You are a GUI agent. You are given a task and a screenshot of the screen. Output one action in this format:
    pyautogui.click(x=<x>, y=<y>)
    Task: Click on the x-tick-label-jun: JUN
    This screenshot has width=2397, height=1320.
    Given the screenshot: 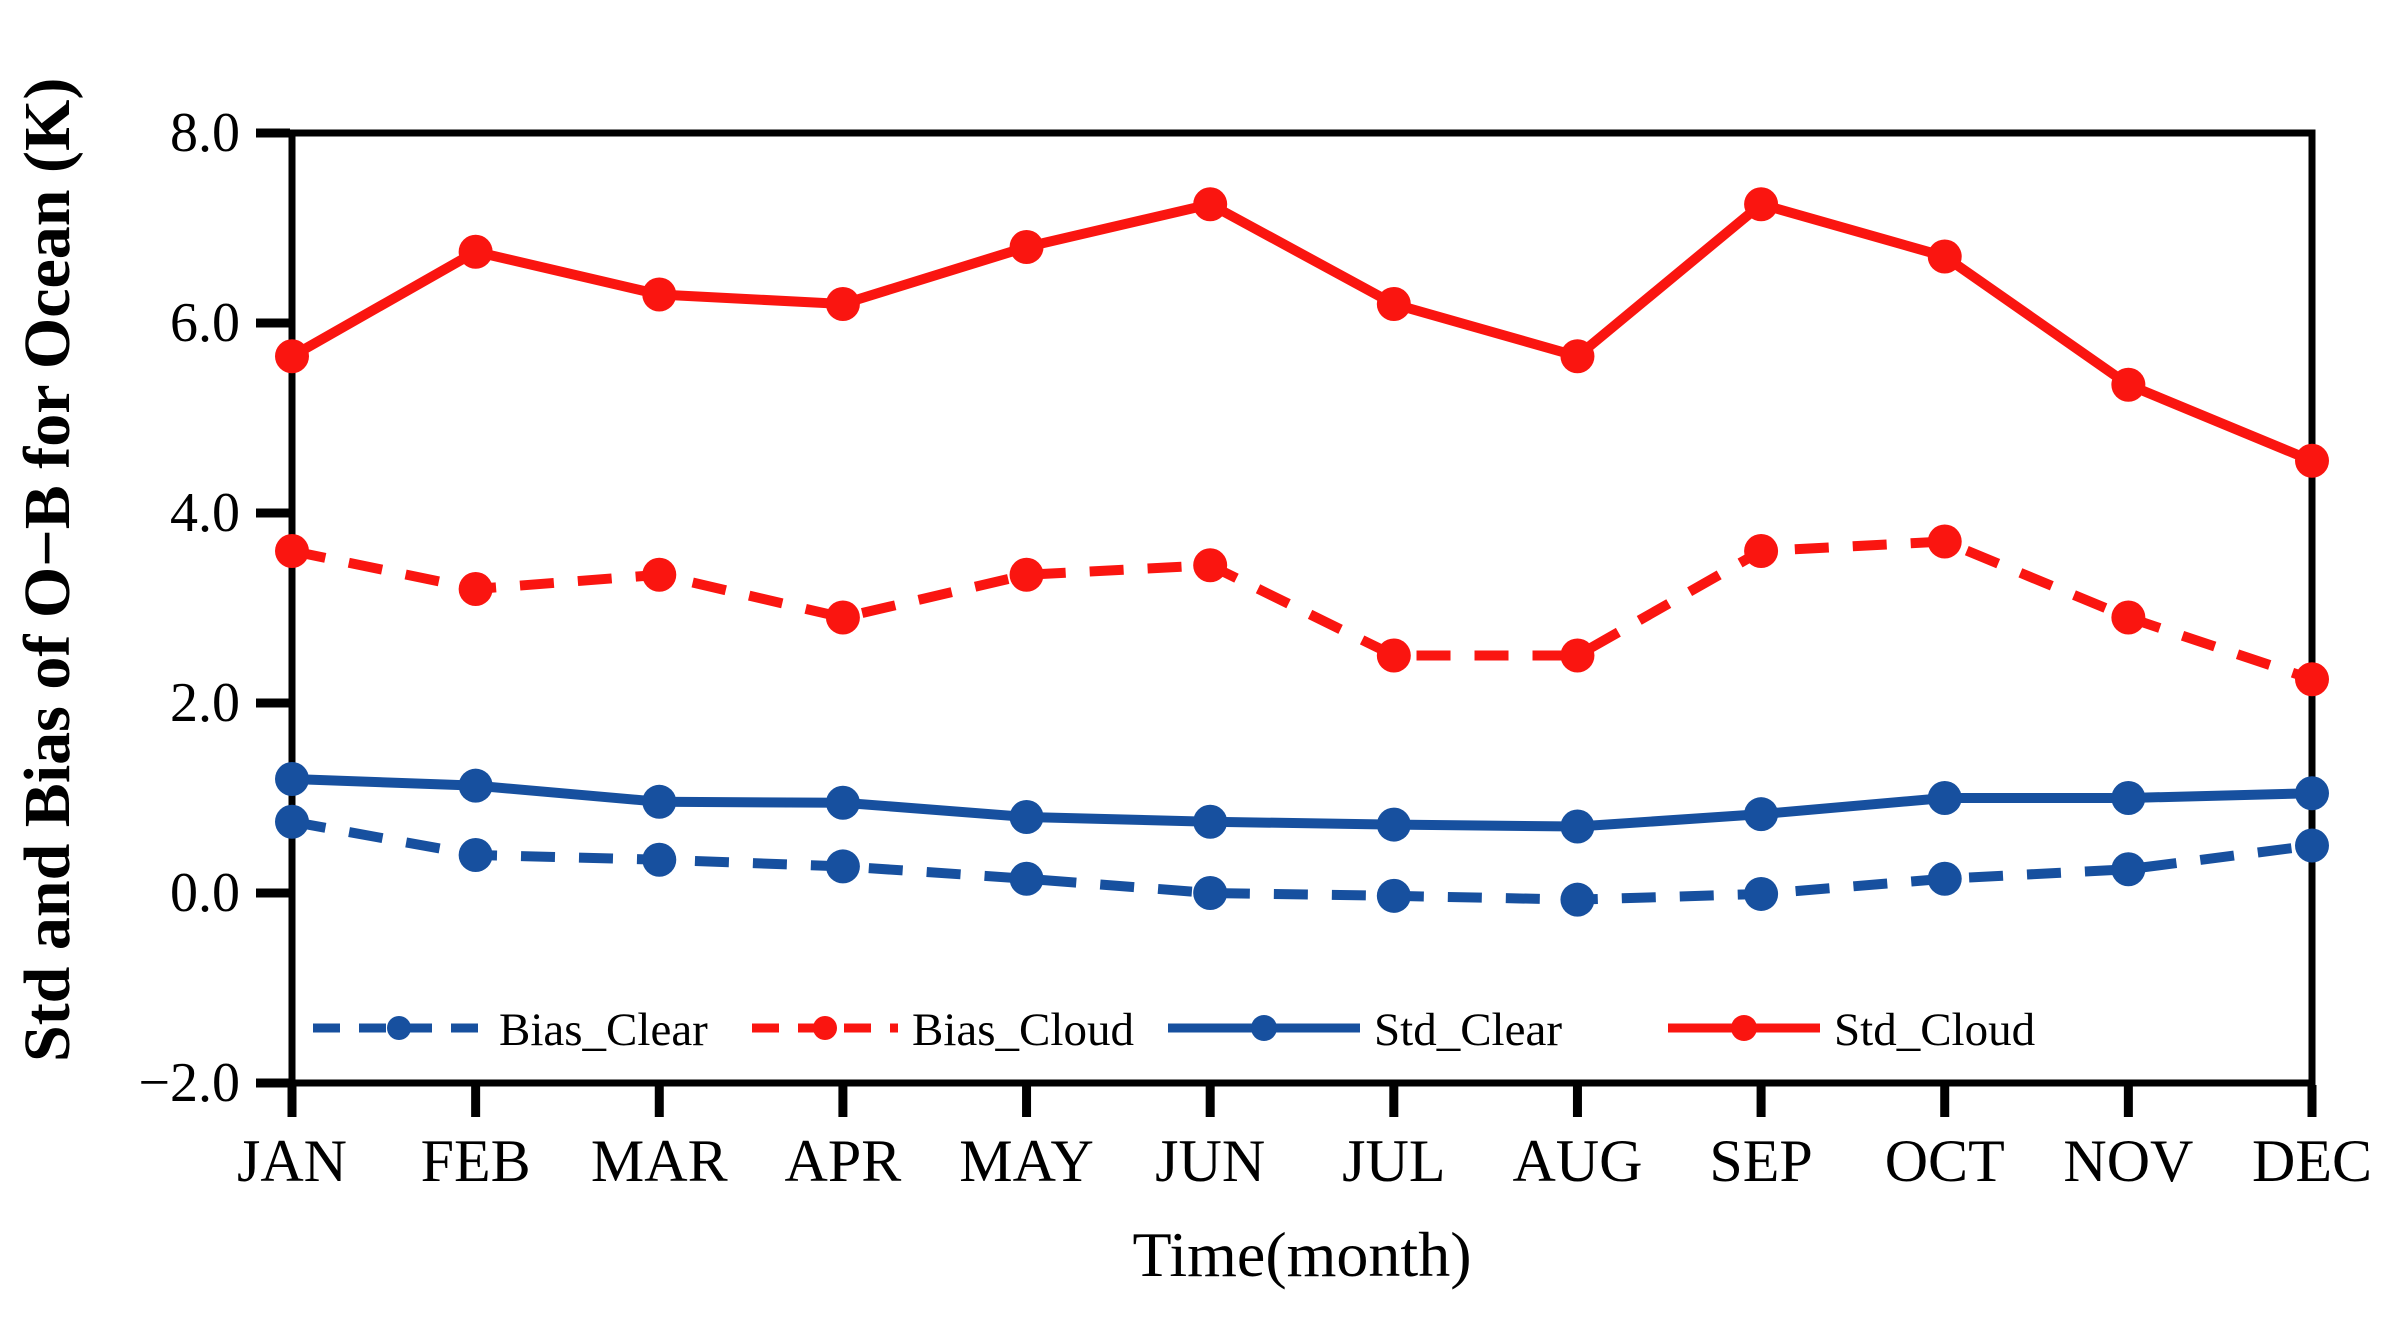 What is the action you would take?
    pyautogui.click(x=1210, y=1161)
    